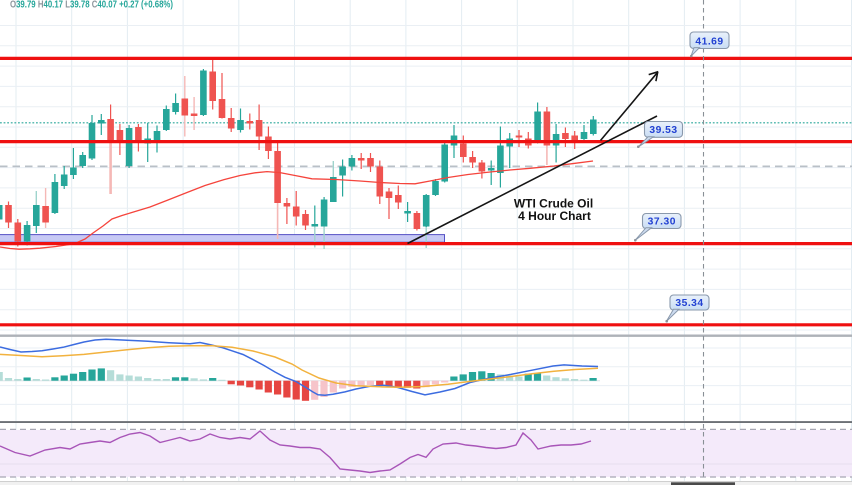  What do you see at coordinates (709, 41) in the screenshot?
I see `svg-text: 41.69` at bounding box center [709, 41].